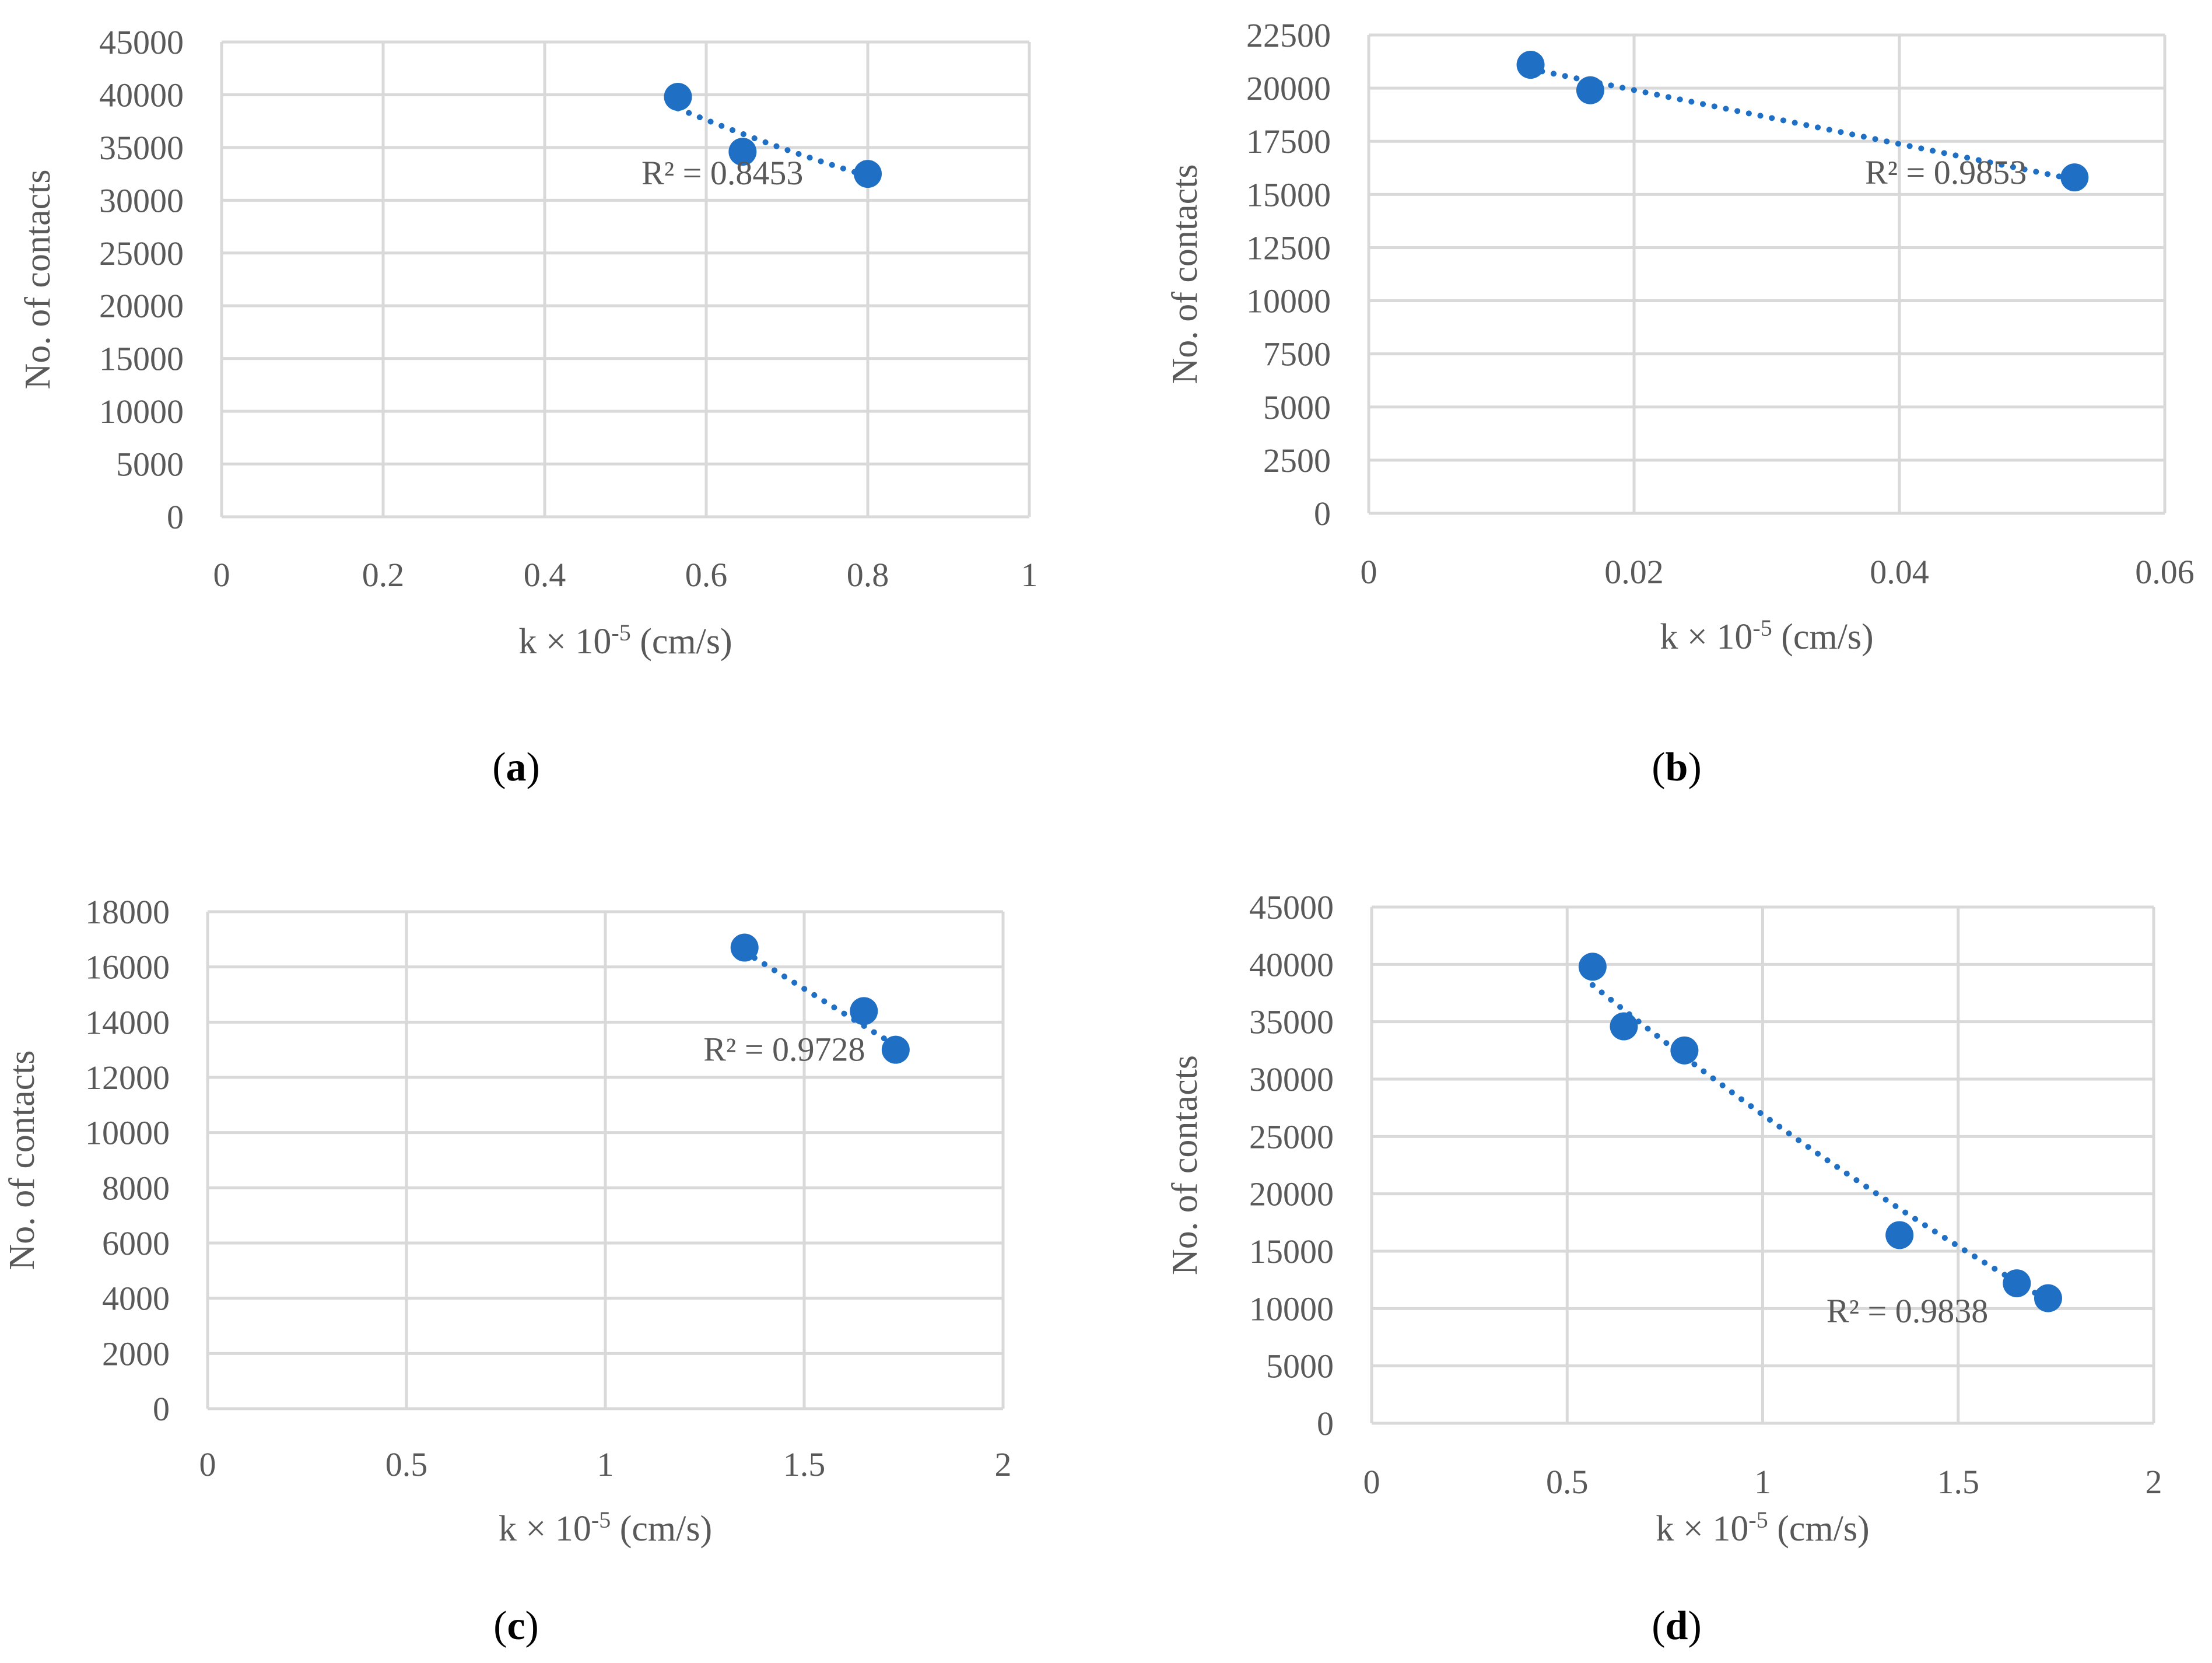 The width and height of the screenshot is (2212, 1663). What do you see at coordinates (1677, 767) in the screenshot?
I see `caption-b: (b)` at bounding box center [1677, 767].